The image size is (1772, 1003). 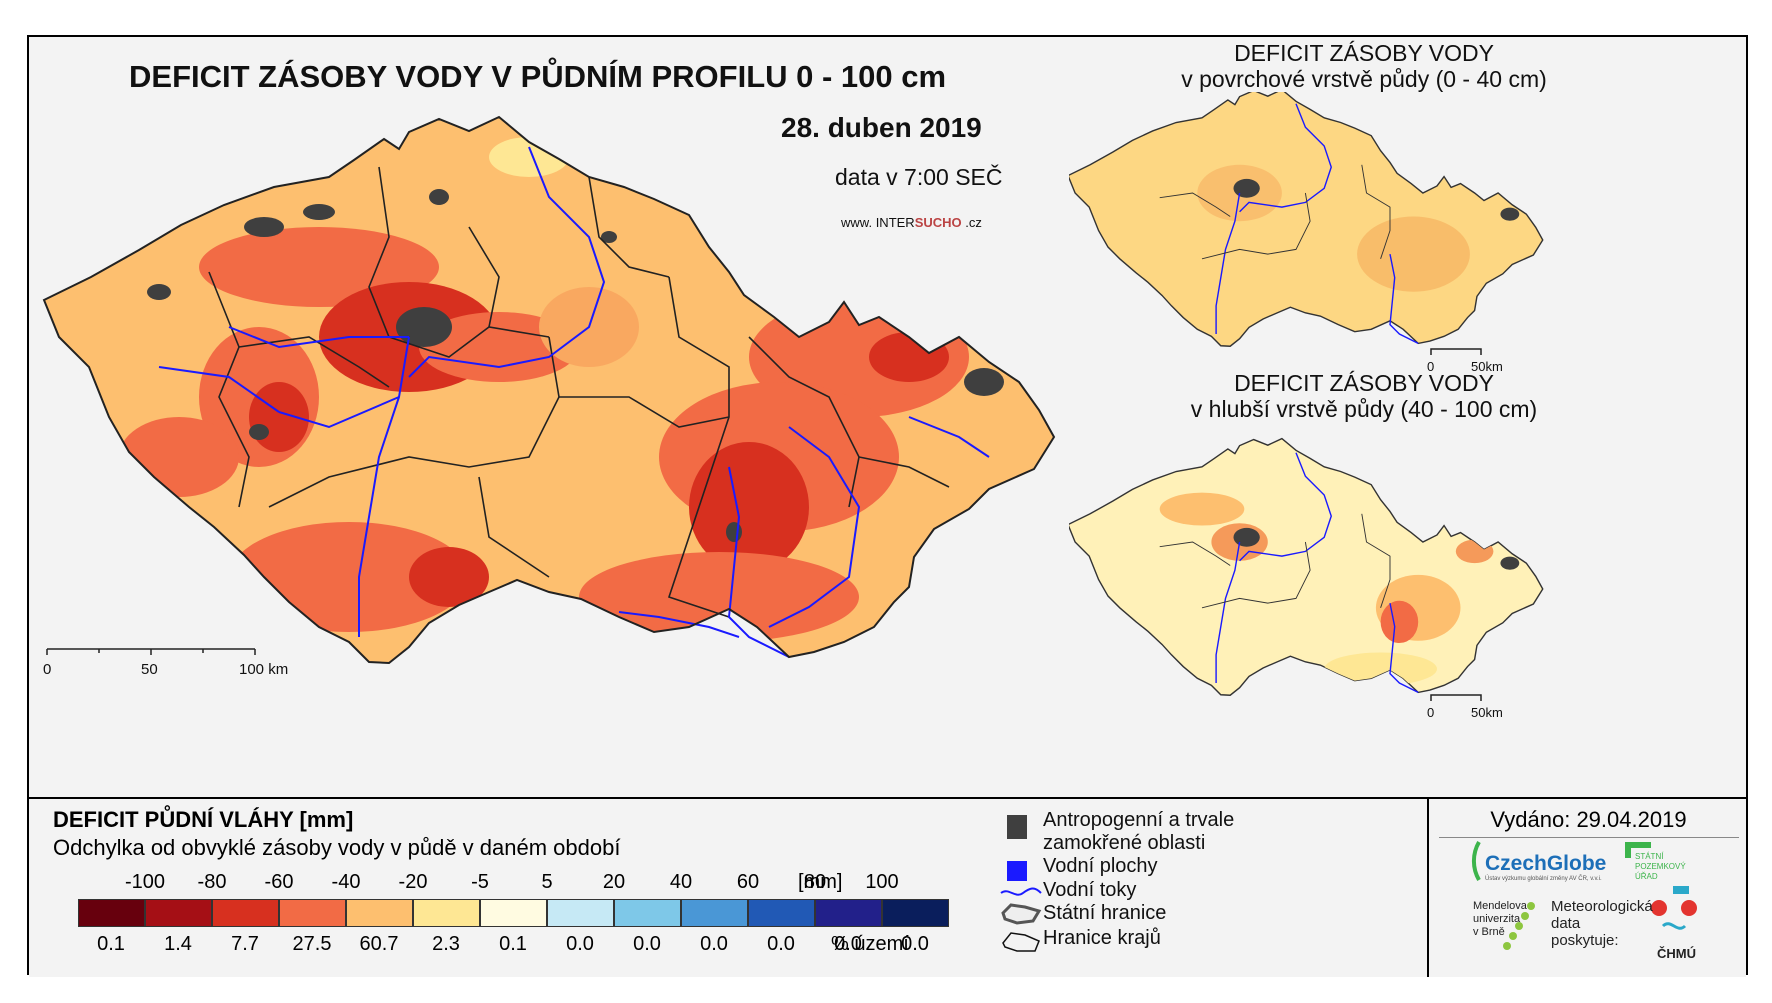 What do you see at coordinates (1588, 819) in the screenshot?
I see `issued-date: Vydáno: 29.04.2019` at bounding box center [1588, 819].